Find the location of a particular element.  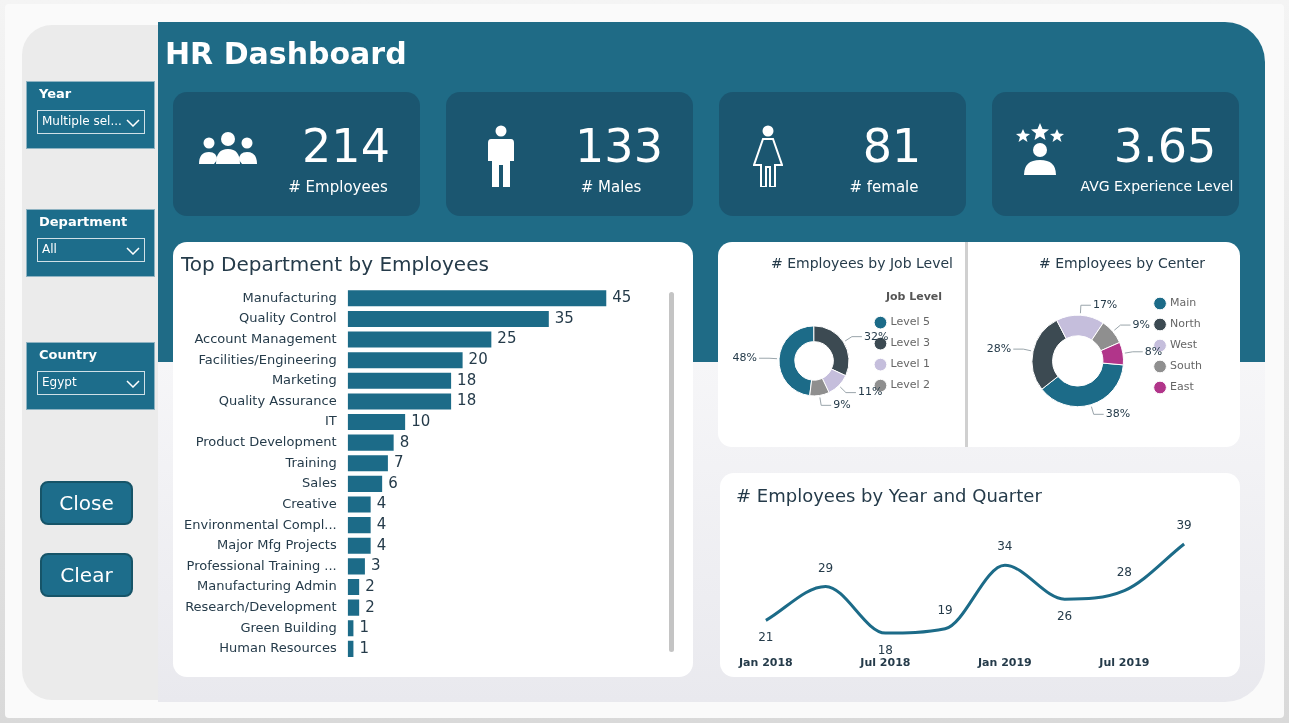

y-tick-label: Major Mfg Projects is located at coordinates (277, 545).